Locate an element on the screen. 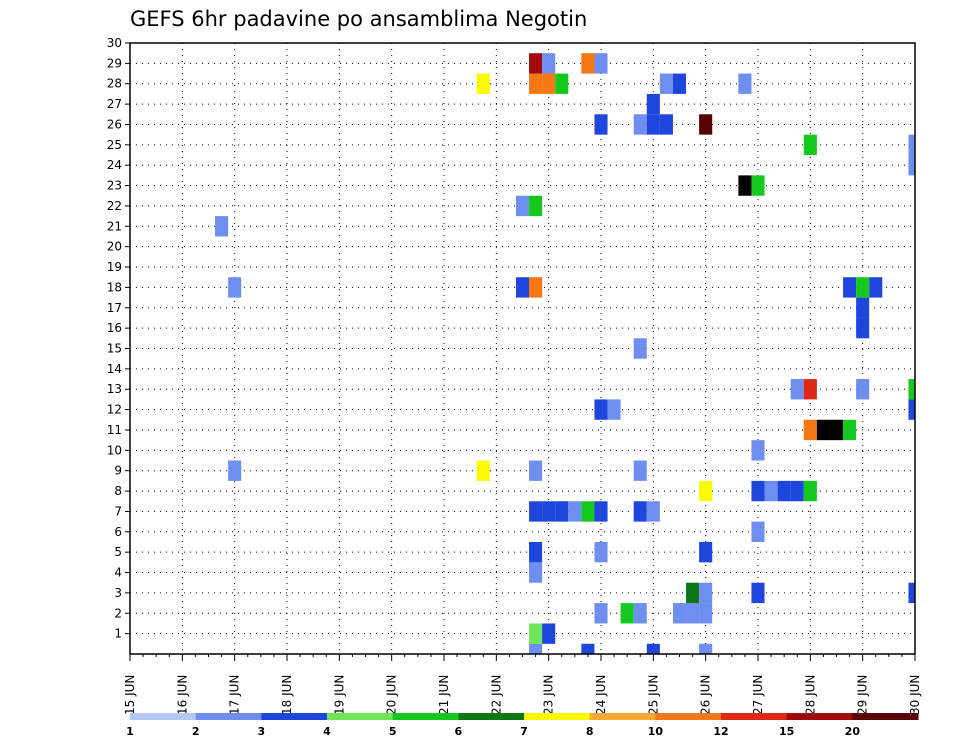  x-tick-label: 19 JUN is located at coordinates (339, 695).